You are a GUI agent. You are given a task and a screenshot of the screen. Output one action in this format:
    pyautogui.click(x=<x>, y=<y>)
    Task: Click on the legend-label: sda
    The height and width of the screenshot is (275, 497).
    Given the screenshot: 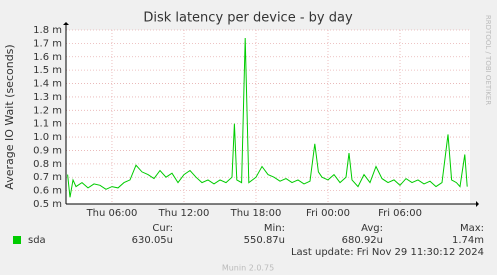 What is the action you would take?
    pyautogui.click(x=37, y=240)
    